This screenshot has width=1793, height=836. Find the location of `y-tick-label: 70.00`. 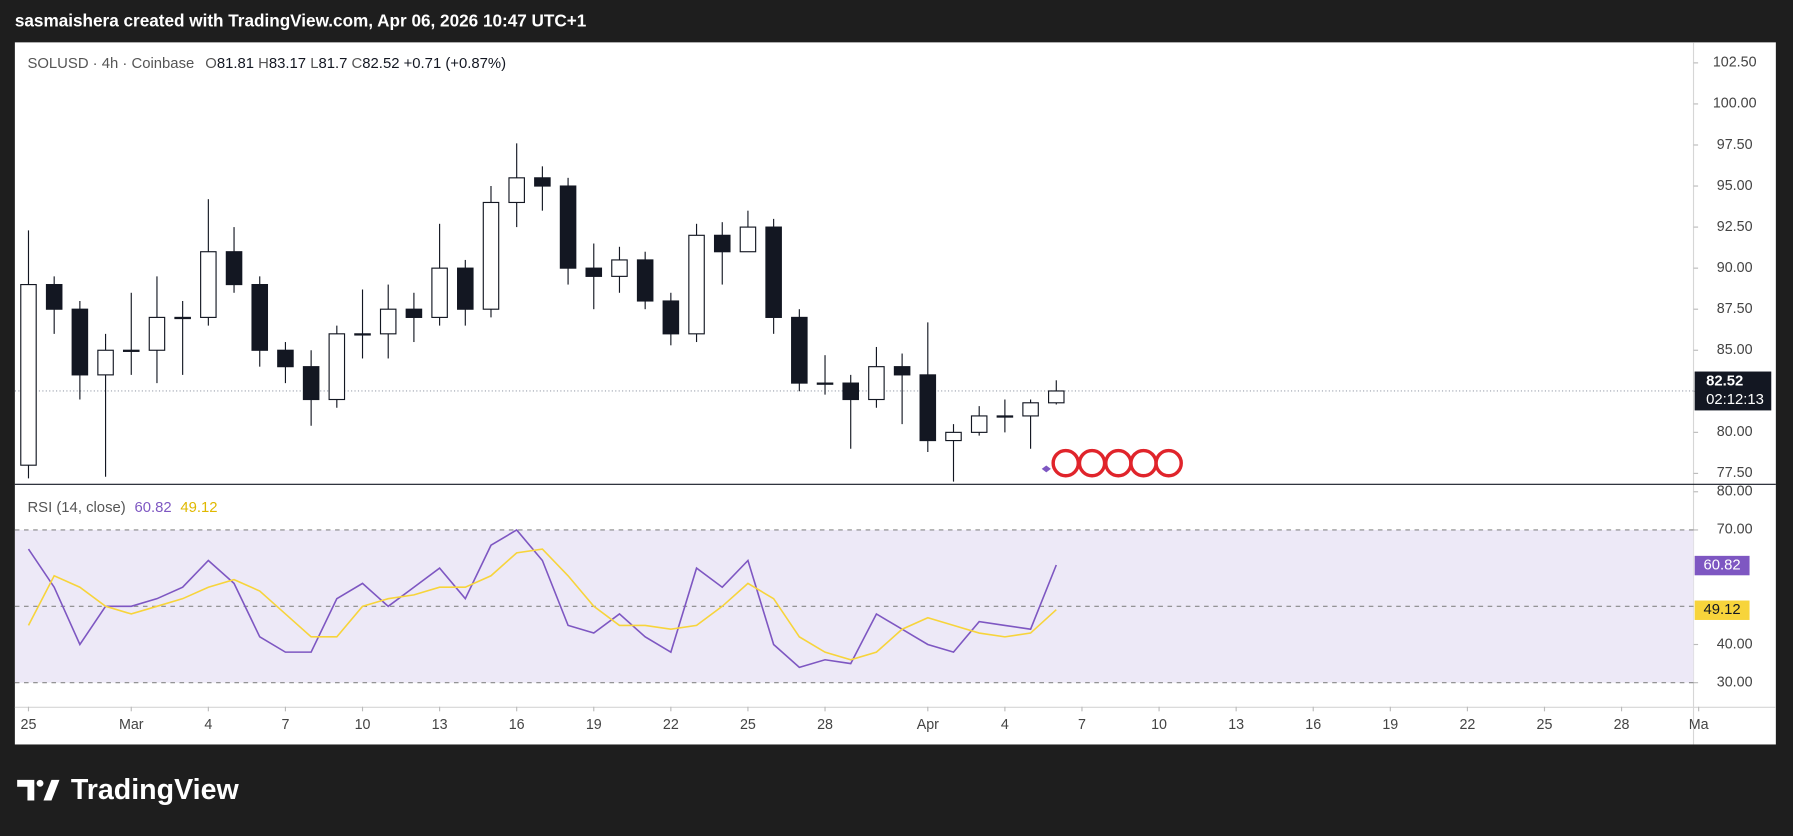

y-tick-label: 70.00 is located at coordinates (1735, 530).